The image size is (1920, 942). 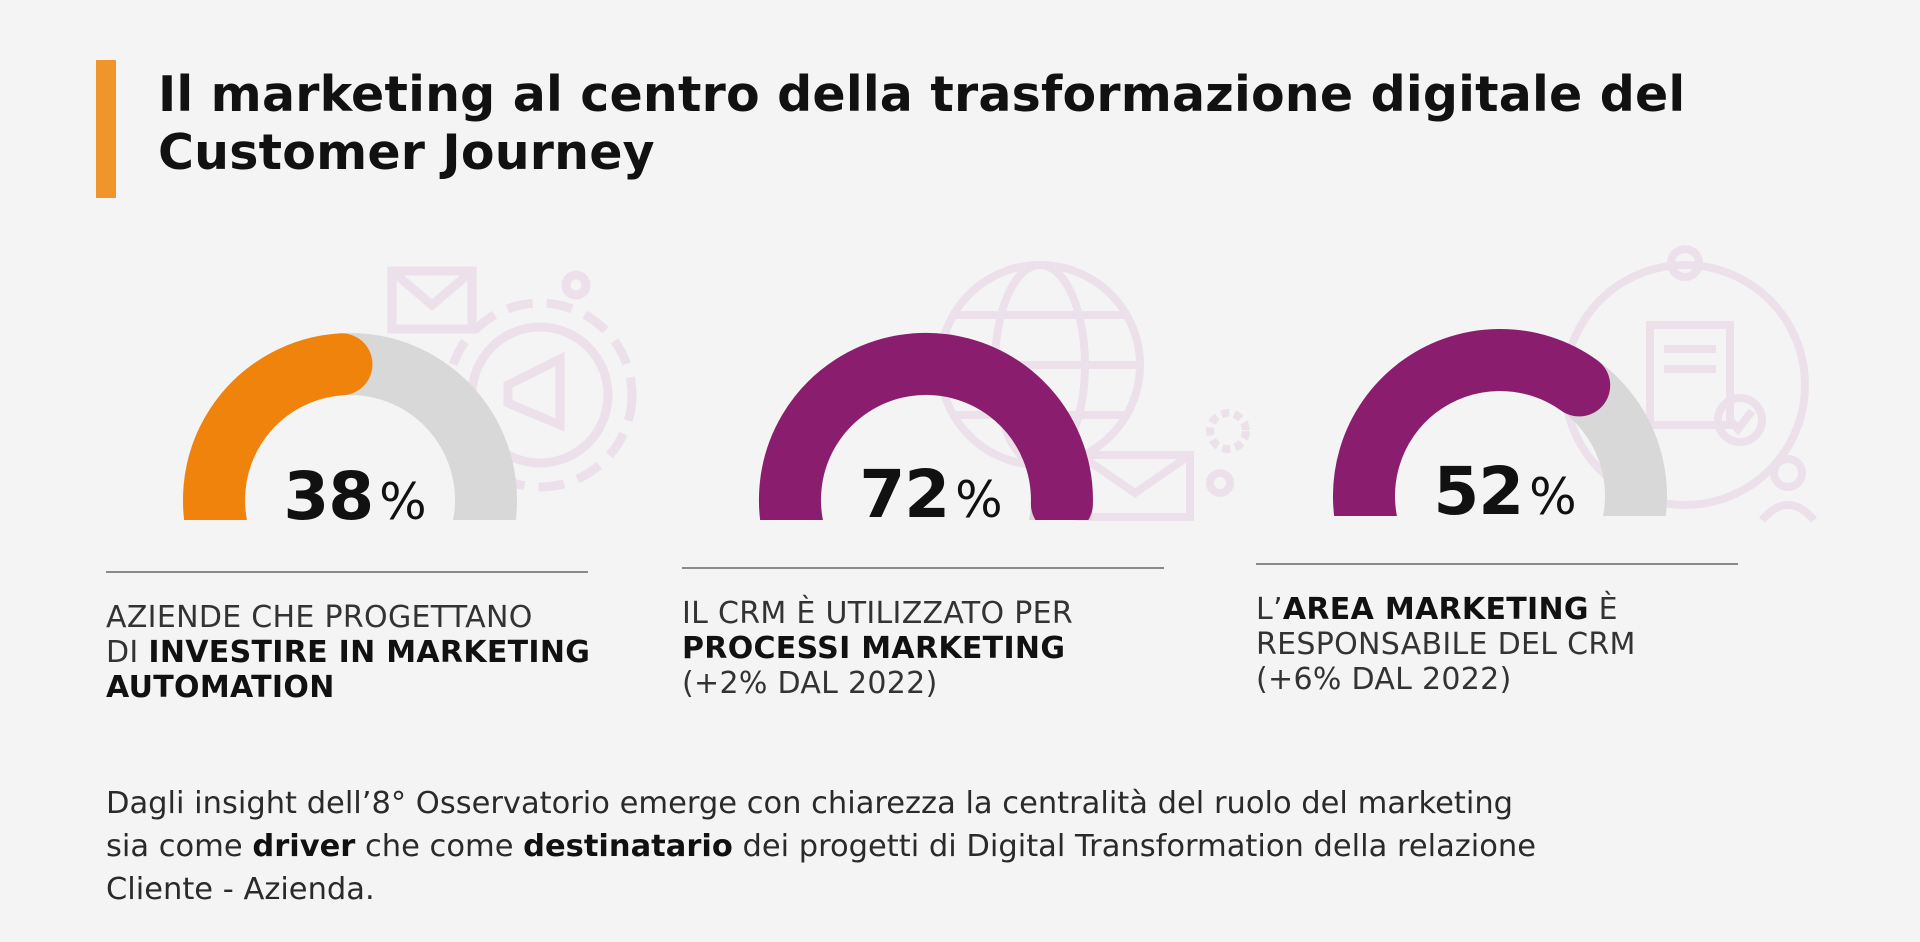 I want to click on gauge-3-number: 52, so click(x=1478, y=491).